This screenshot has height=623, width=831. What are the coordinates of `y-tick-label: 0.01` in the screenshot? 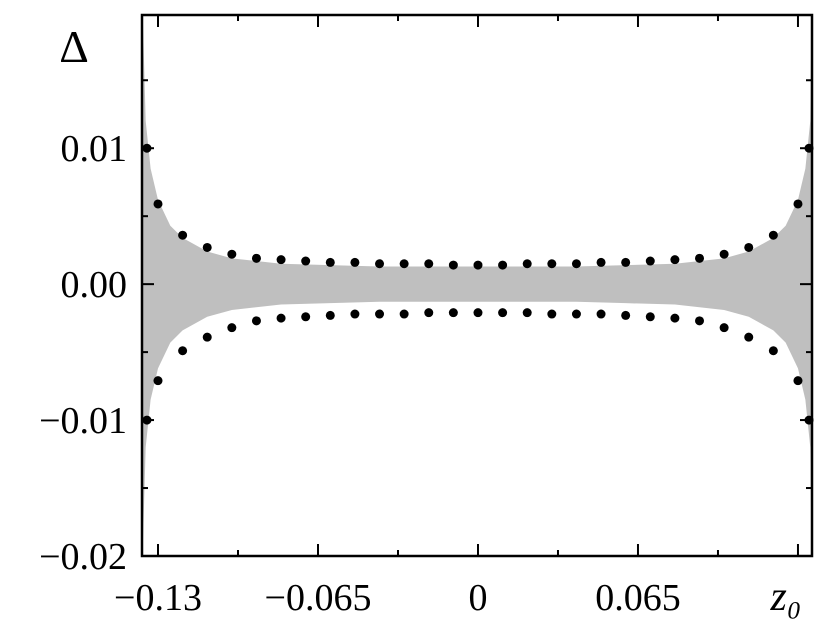 It's located at (94, 149).